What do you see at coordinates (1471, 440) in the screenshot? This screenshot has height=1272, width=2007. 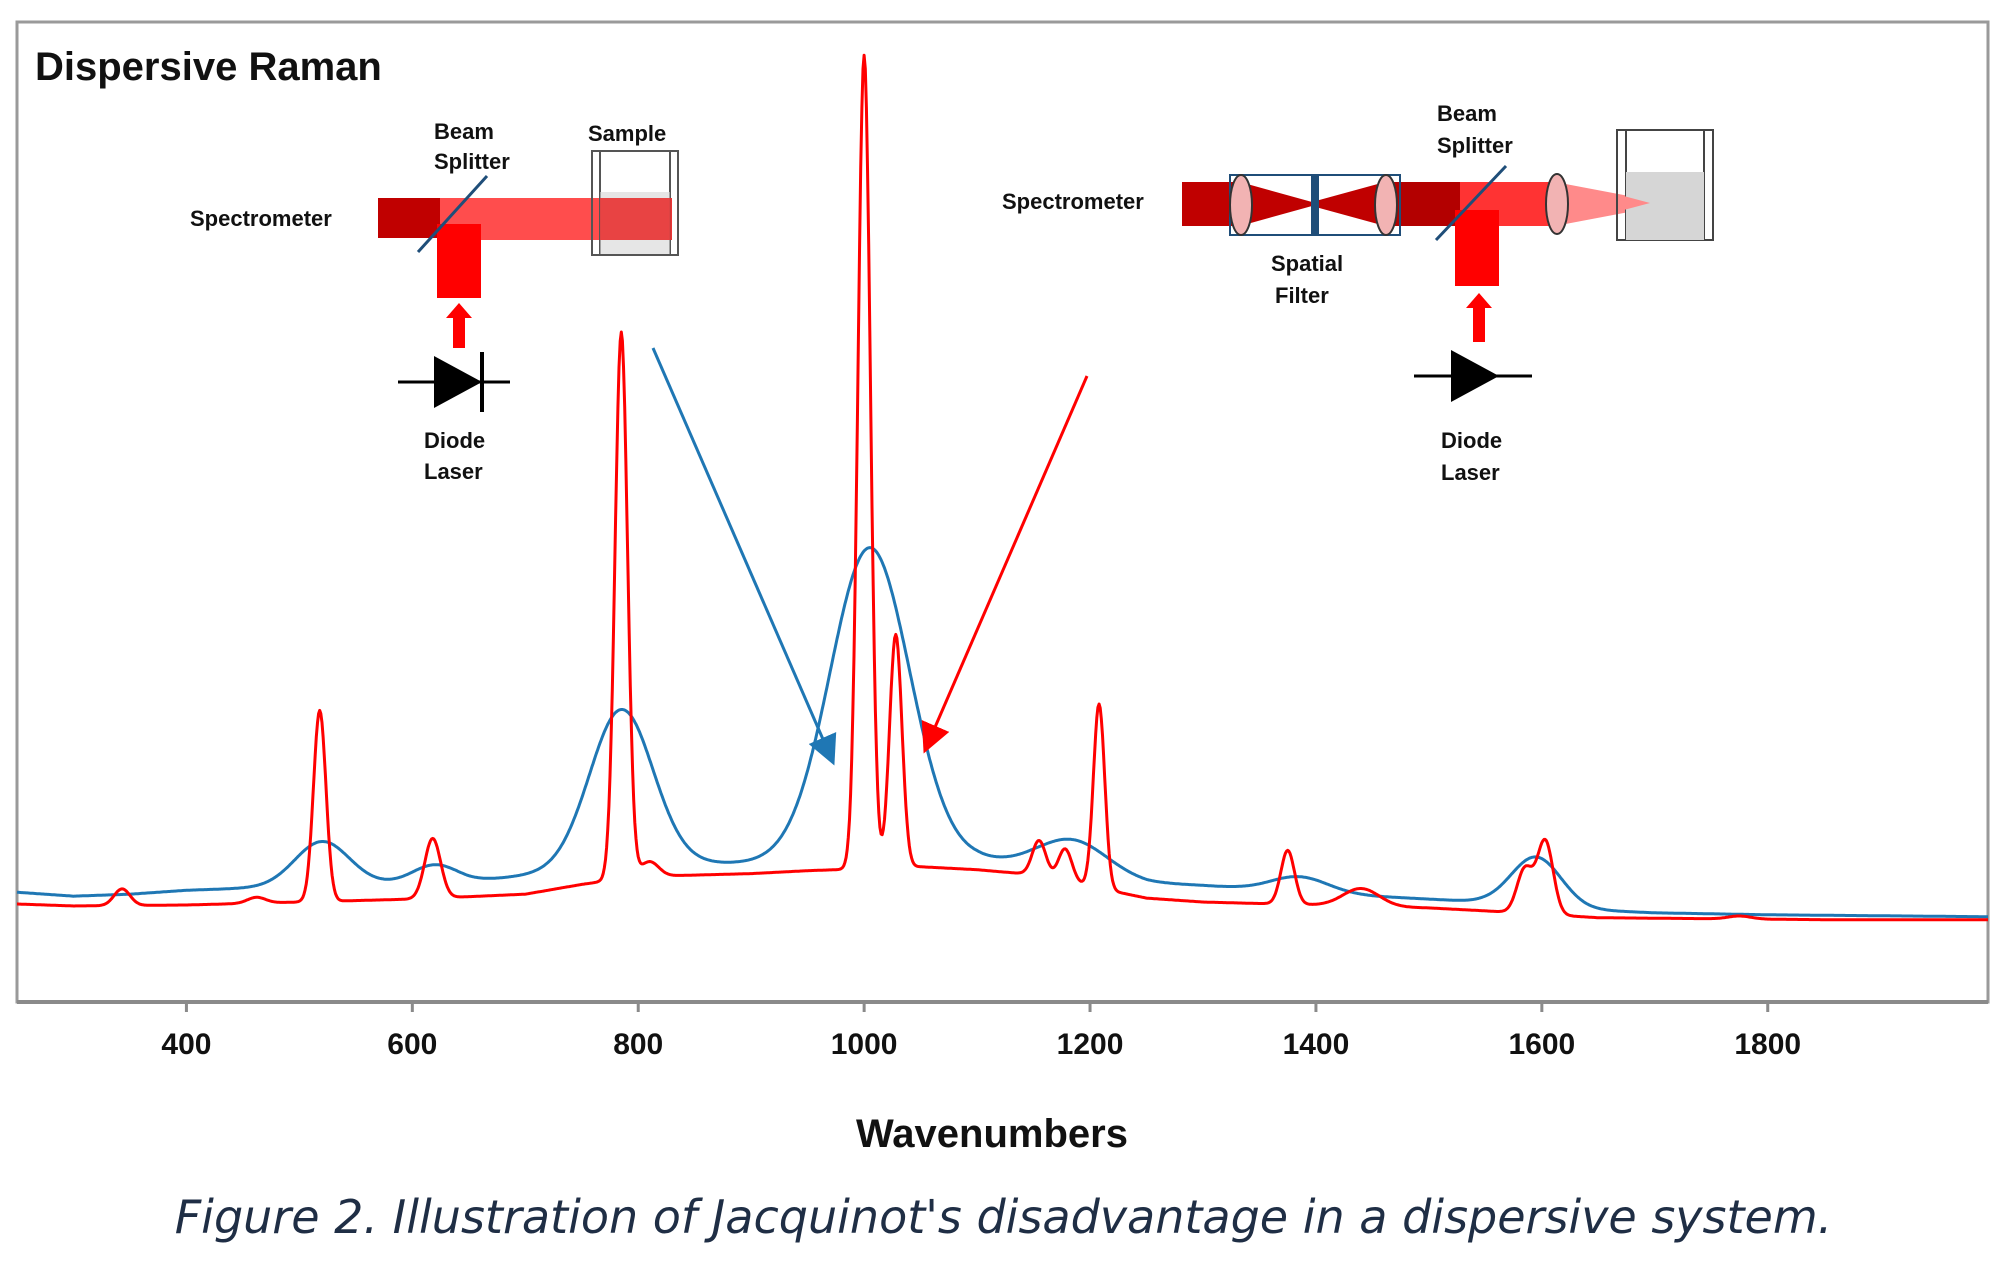 I see `right-diode-label: Diode` at bounding box center [1471, 440].